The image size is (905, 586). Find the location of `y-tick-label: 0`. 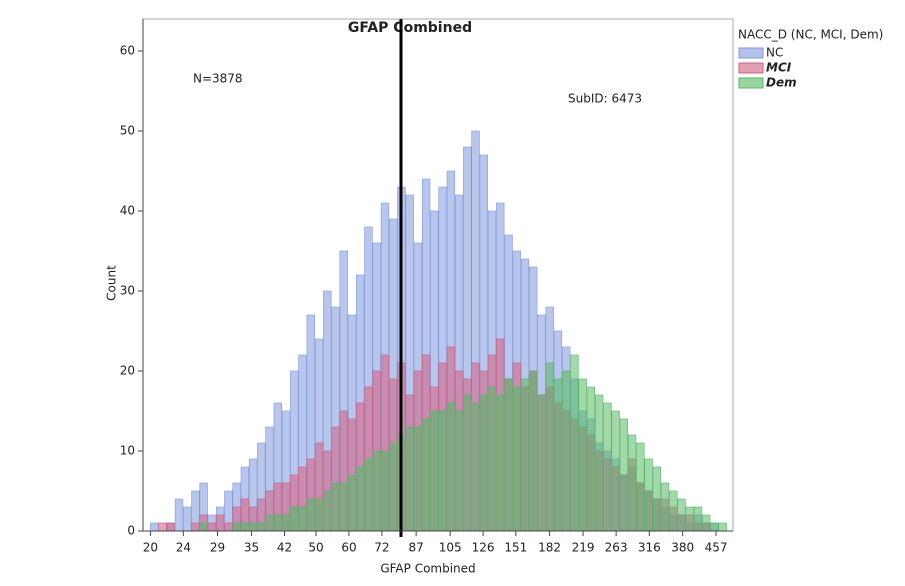

y-tick-label: 0 is located at coordinates (131, 531).